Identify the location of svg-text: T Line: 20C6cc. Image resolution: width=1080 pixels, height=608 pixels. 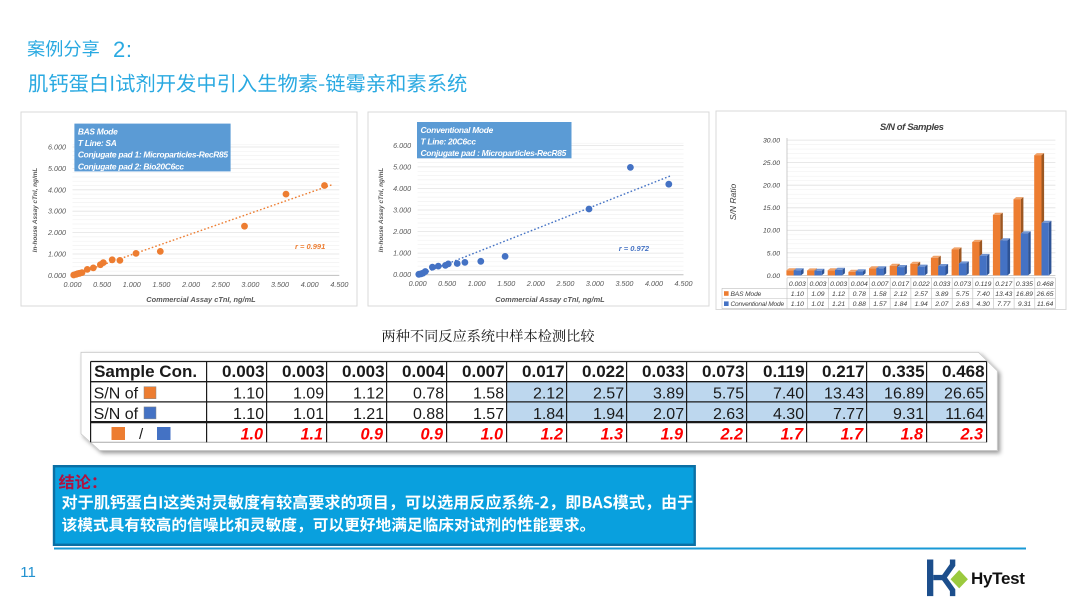
(449, 141).